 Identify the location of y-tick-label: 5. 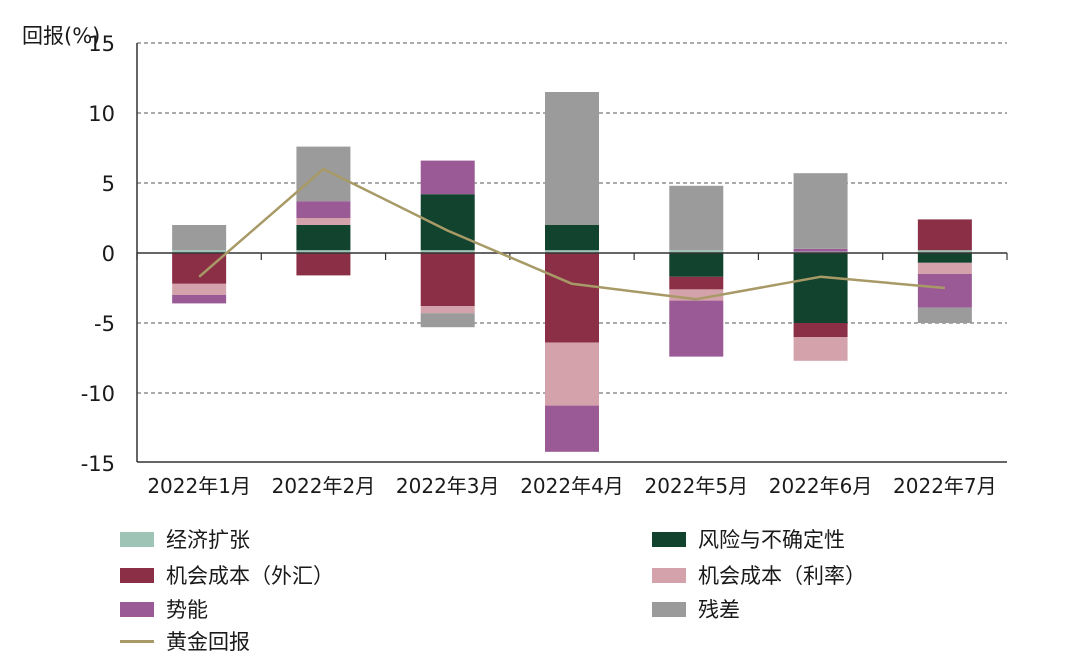
(108, 184).